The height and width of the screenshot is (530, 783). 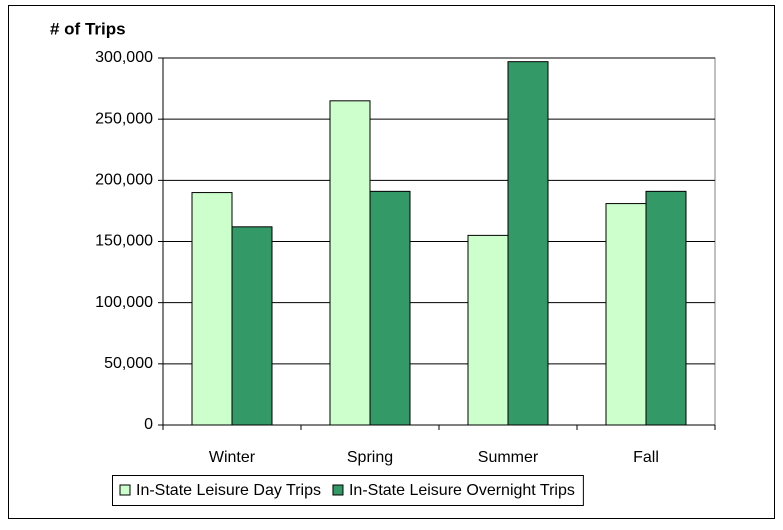 I want to click on y-tick-label: 150,000, so click(x=124, y=241).